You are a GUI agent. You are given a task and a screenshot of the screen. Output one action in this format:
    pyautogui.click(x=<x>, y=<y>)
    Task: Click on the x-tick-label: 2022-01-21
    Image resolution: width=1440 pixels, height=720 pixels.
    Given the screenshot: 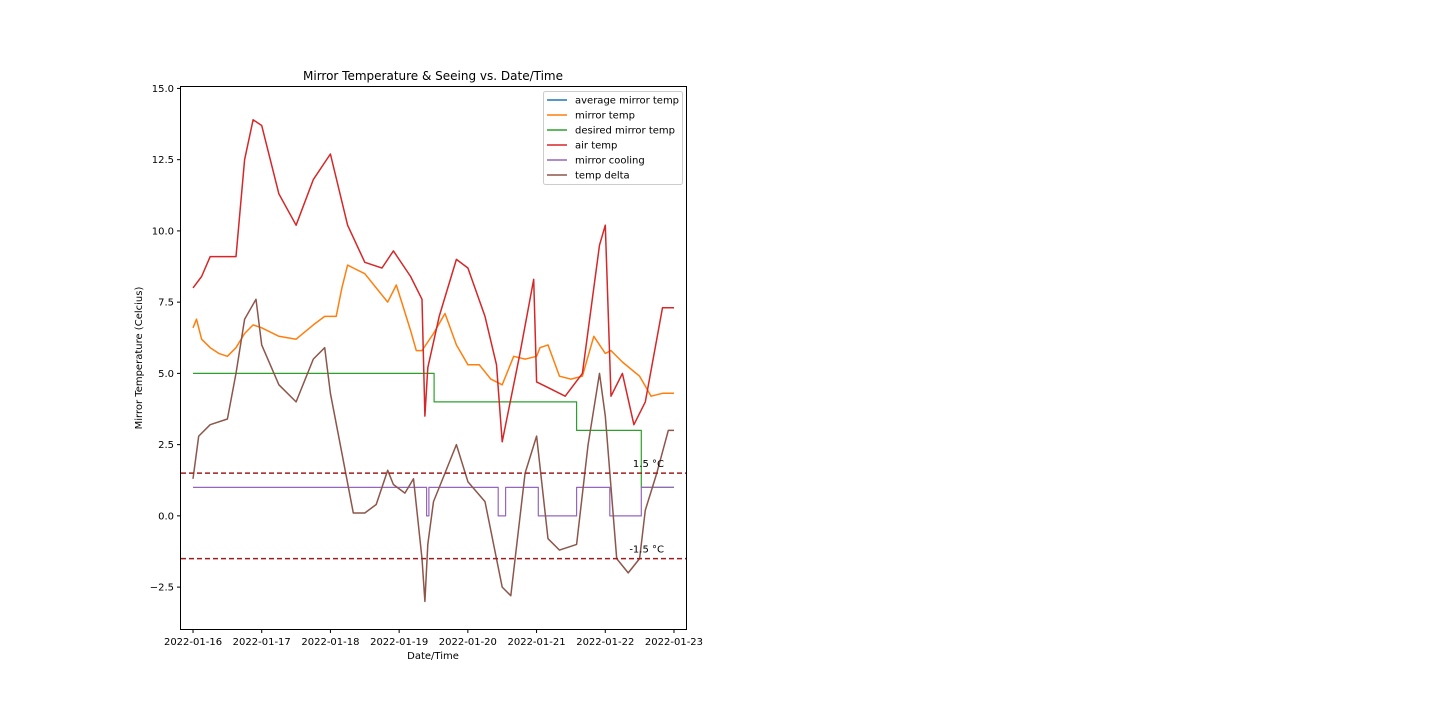 What is the action you would take?
    pyautogui.click(x=536, y=642)
    